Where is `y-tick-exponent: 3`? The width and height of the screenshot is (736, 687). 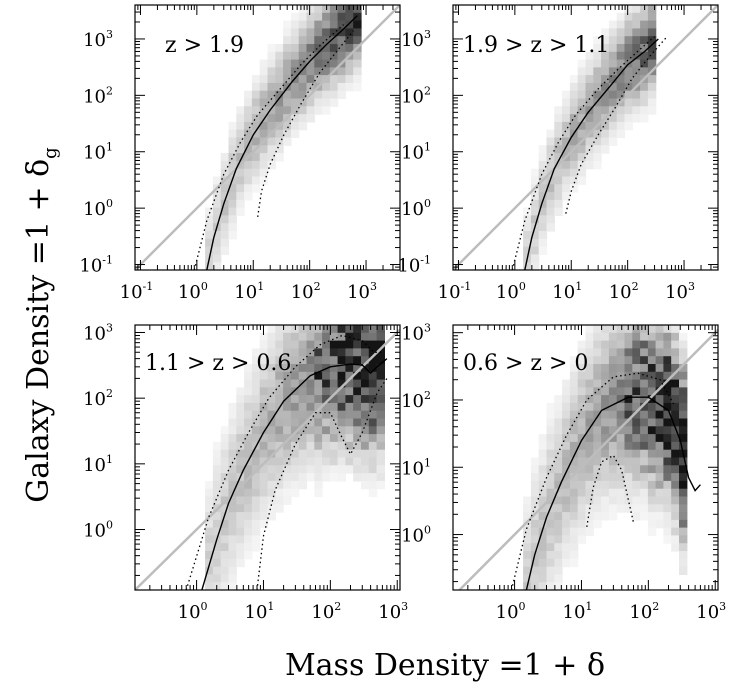 y-tick-exponent: 3 is located at coordinates (427, 328).